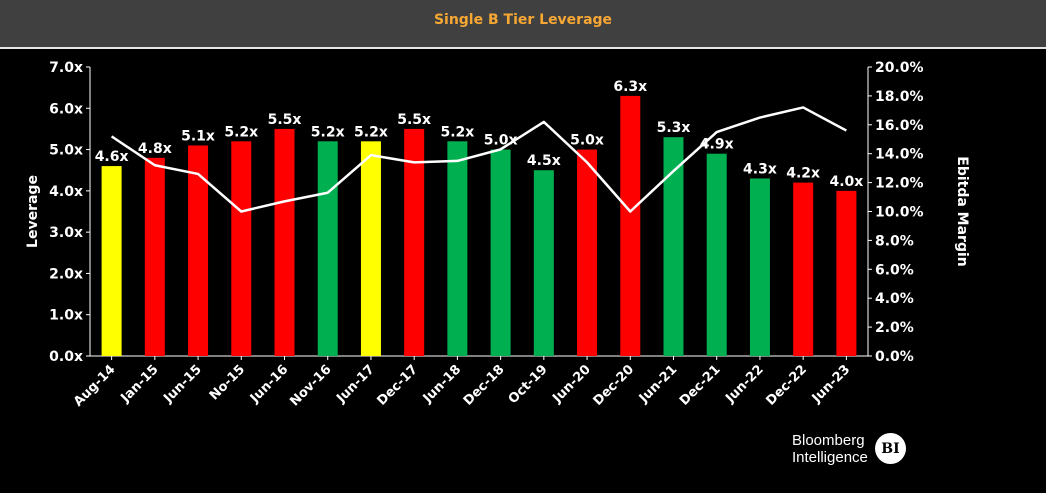 The height and width of the screenshot is (493, 1046). What do you see at coordinates (614, 385) in the screenshot?
I see `x-tick-label: Dec-20` at bounding box center [614, 385].